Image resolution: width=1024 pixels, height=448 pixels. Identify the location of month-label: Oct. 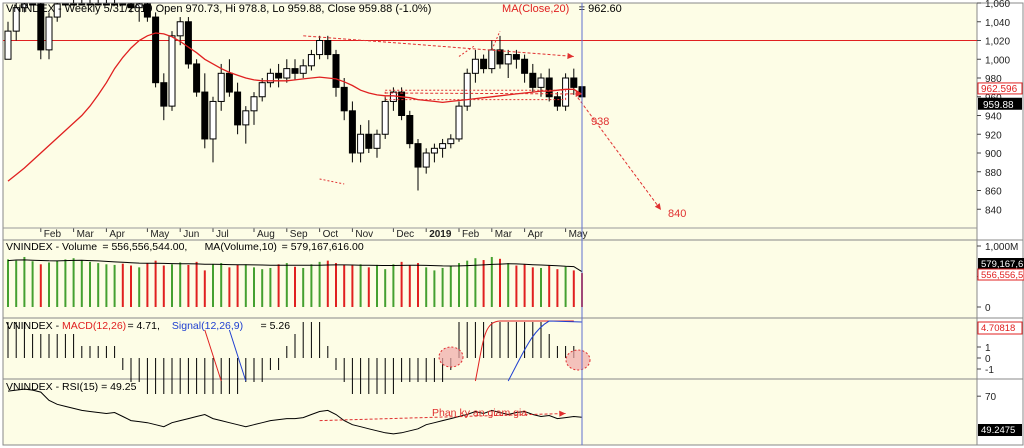
(331, 234).